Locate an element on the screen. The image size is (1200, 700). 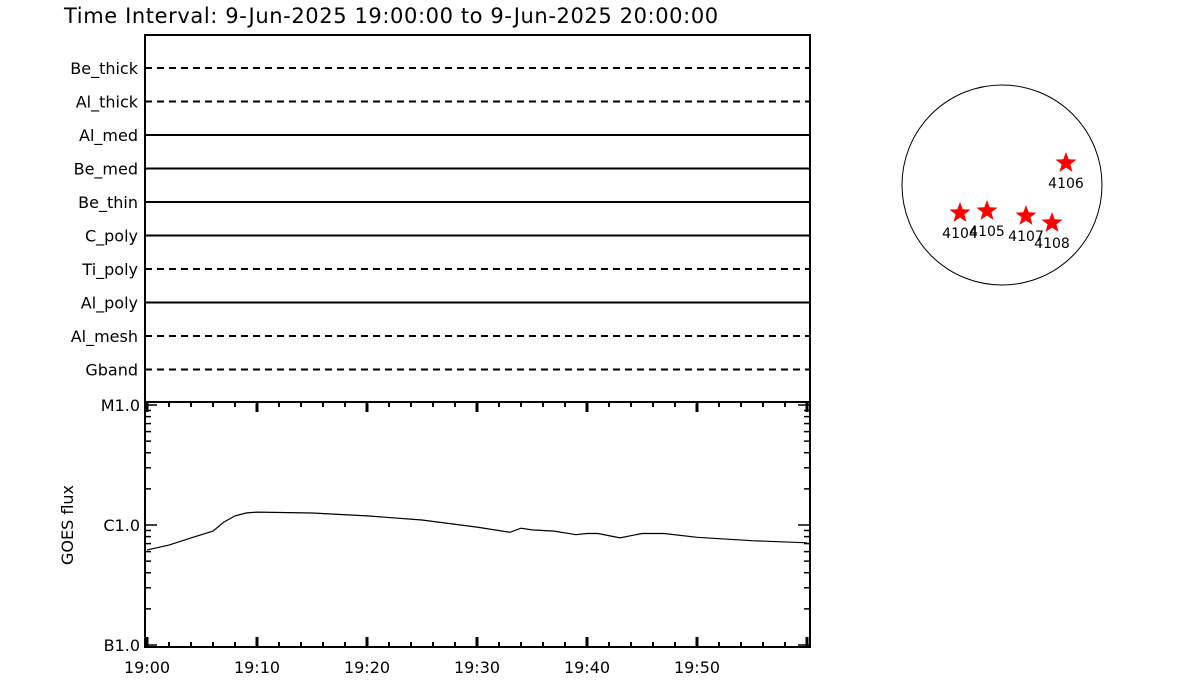
x-tick-label: 19:30 is located at coordinates (477, 667).